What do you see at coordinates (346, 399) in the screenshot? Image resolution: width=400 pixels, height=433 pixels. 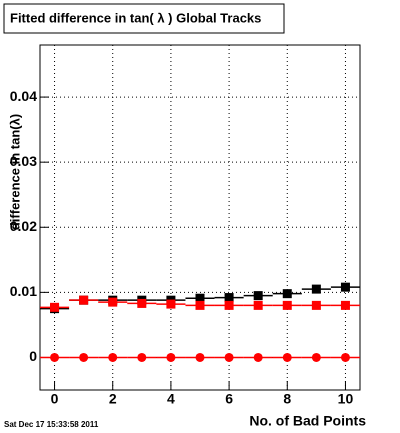 I see `x-tick-label: 10` at bounding box center [346, 399].